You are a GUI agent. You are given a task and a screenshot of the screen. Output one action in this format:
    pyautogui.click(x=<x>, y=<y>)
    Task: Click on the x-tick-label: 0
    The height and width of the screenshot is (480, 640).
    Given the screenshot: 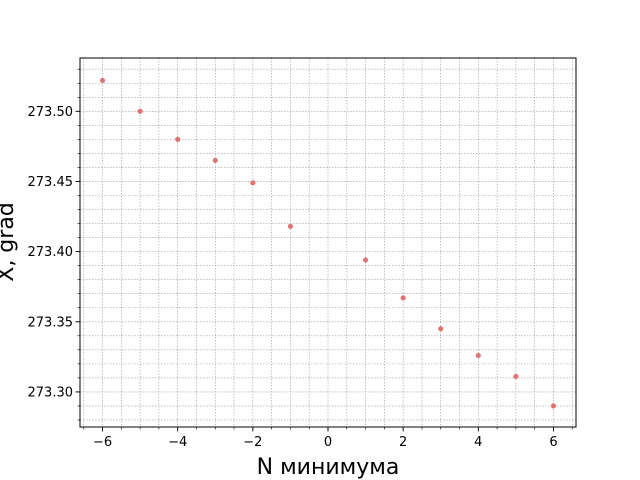 What is the action you would take?
    pyautogui.click(x=328, y=442)
    